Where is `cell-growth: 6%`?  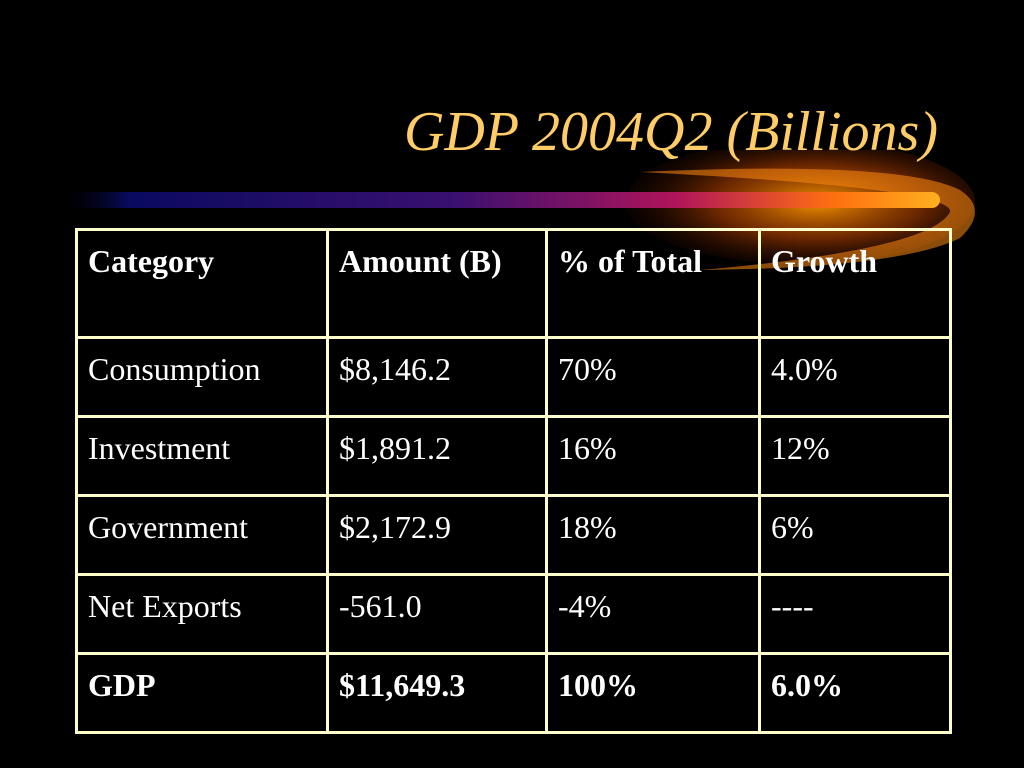 cell-growth: 6% is located at coordinates (855, 535).